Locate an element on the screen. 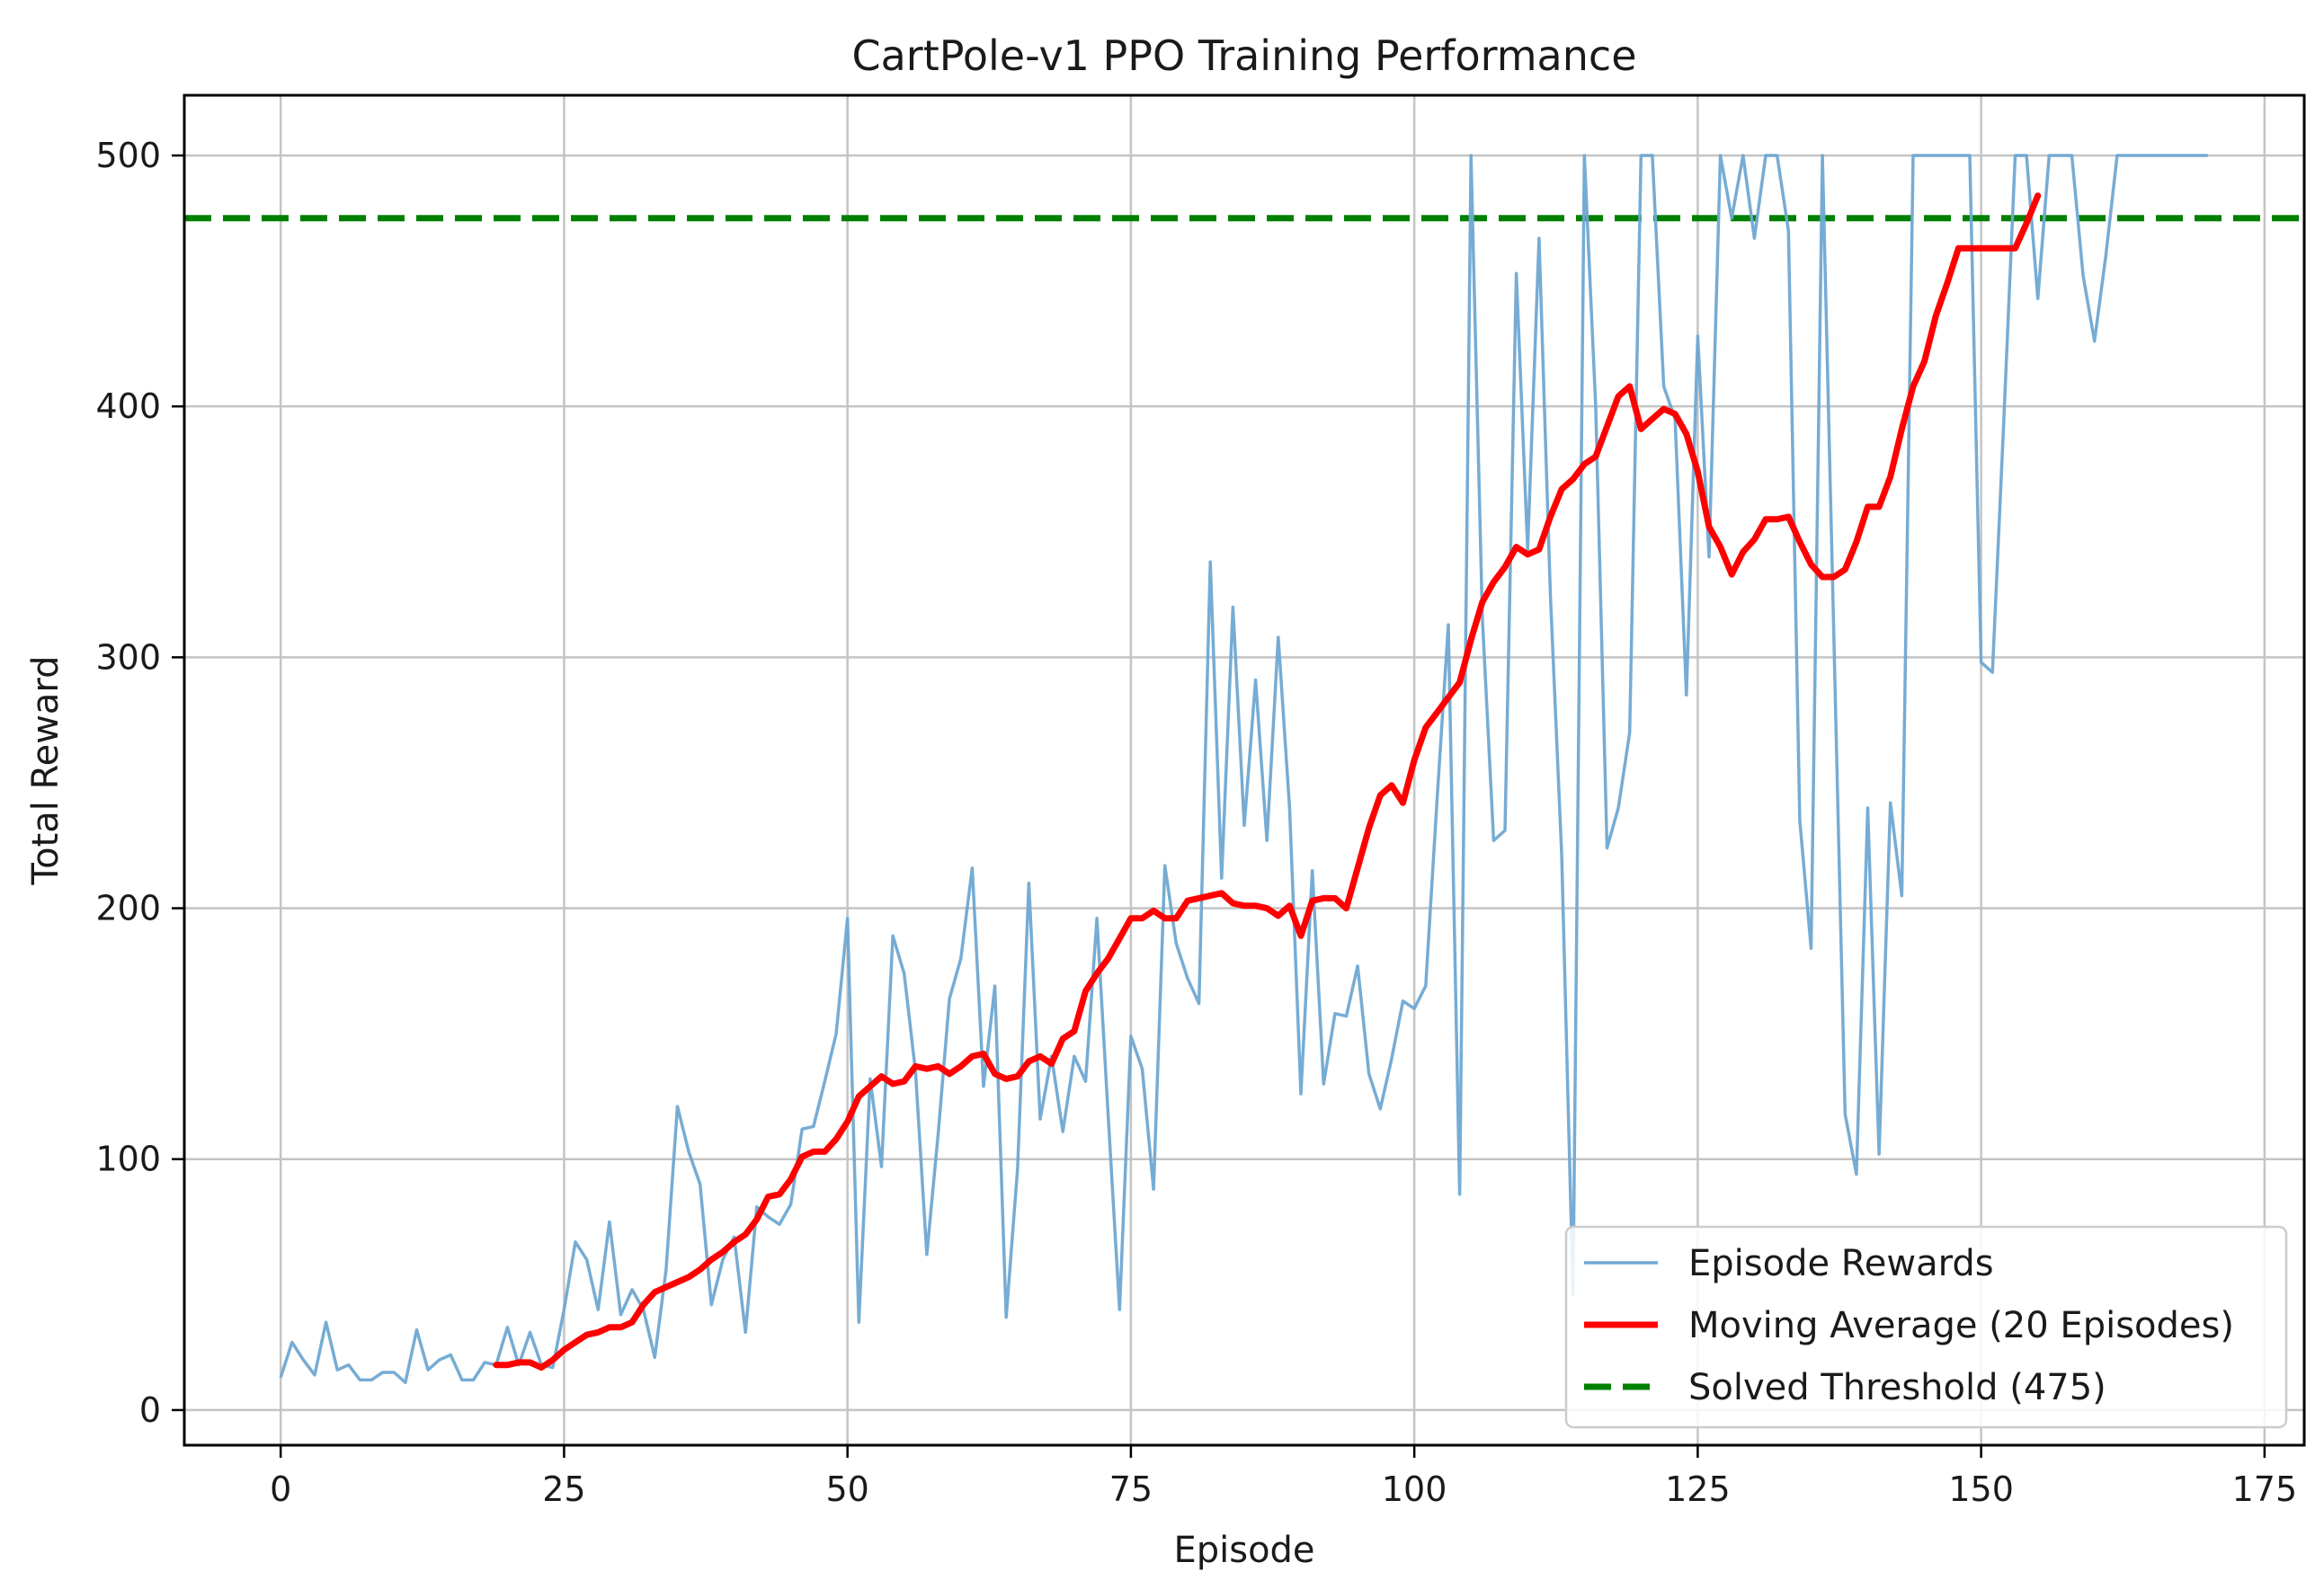 The width and height of the screenshot is (2324, 1589). x-tick-label: 0 is located at coordinates (280, 1489).